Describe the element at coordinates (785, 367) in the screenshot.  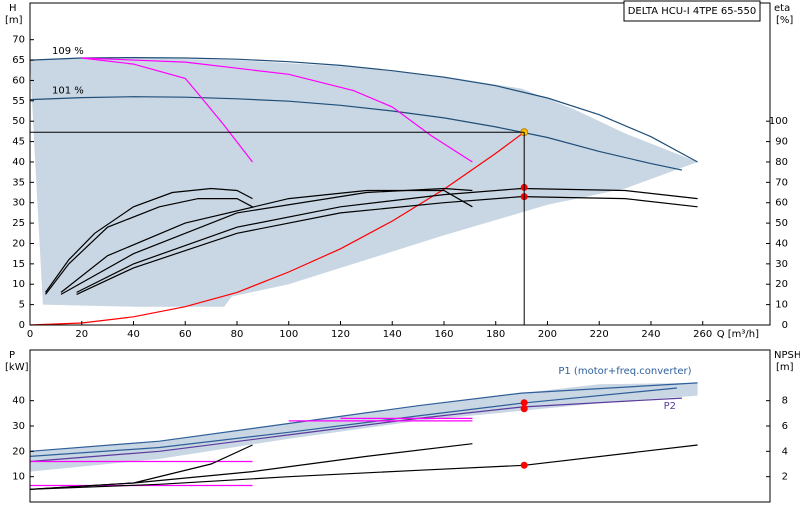
I see `y2-axis-unit: [m]` at that location.